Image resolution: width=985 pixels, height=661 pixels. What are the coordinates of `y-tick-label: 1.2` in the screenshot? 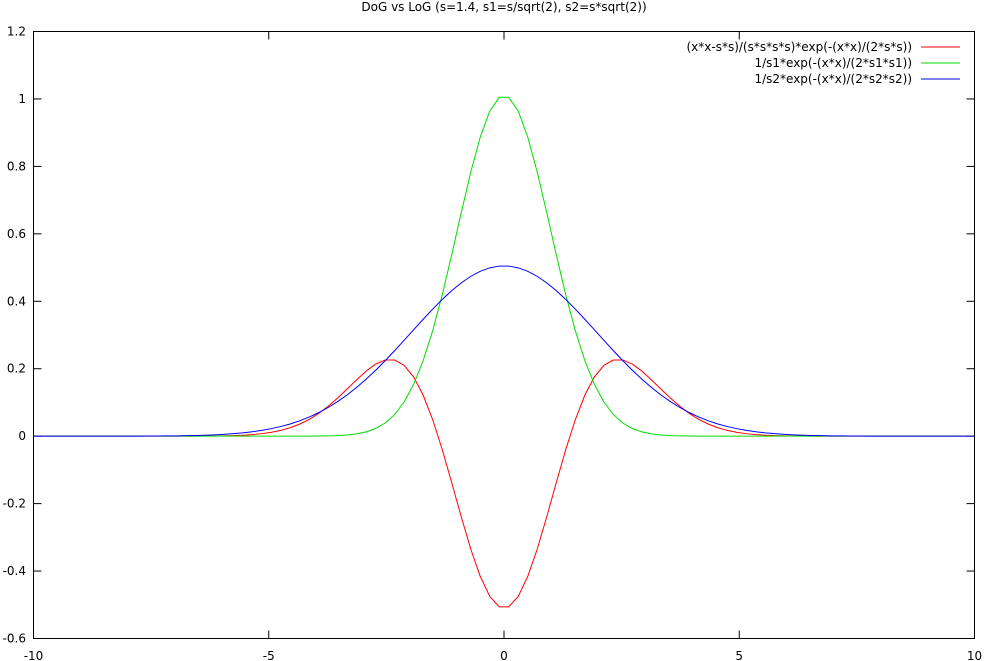 It's located at (16, 32).